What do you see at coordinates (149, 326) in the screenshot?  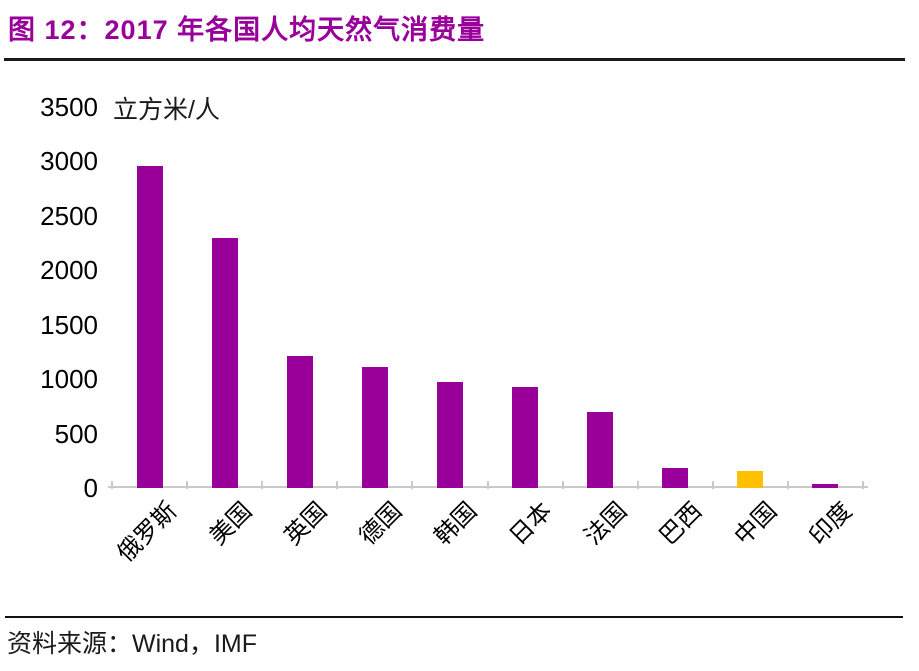 I see `bar-俄罗斯` at bounding box center [149, 326].